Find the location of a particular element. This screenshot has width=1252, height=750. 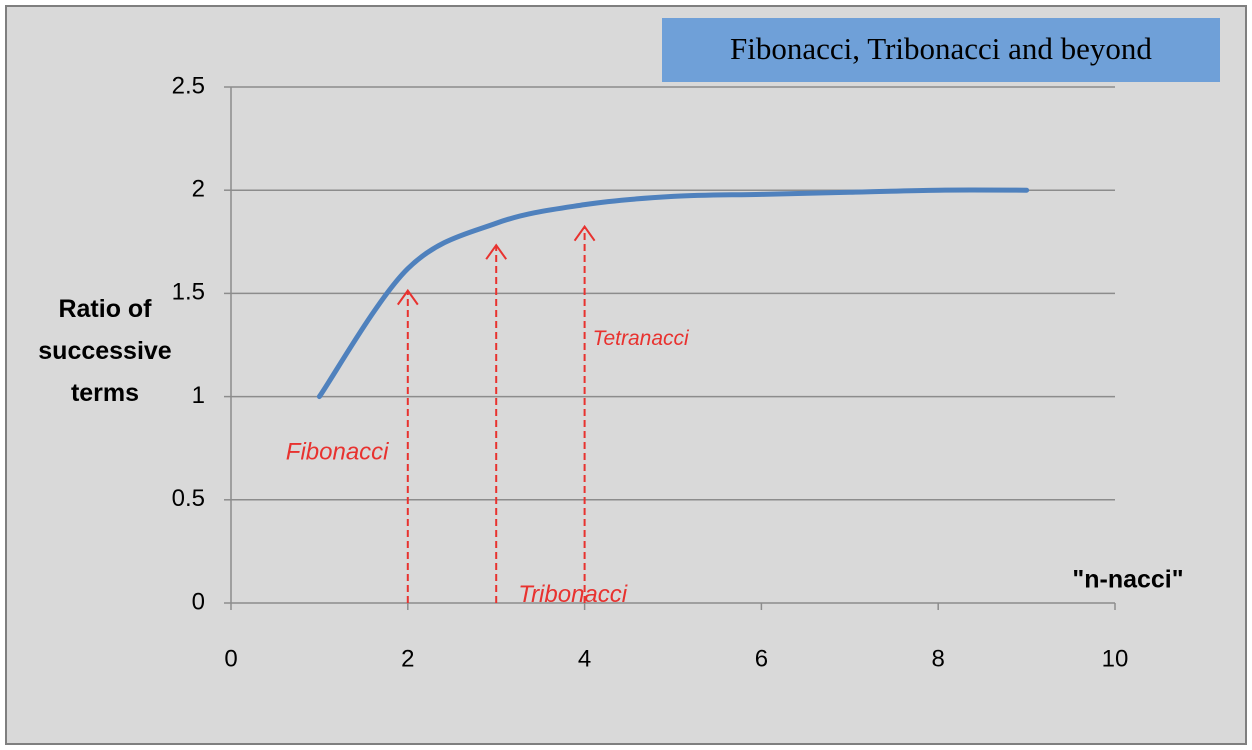

x-tick-label: 6 is located at coordinates (761, 658).